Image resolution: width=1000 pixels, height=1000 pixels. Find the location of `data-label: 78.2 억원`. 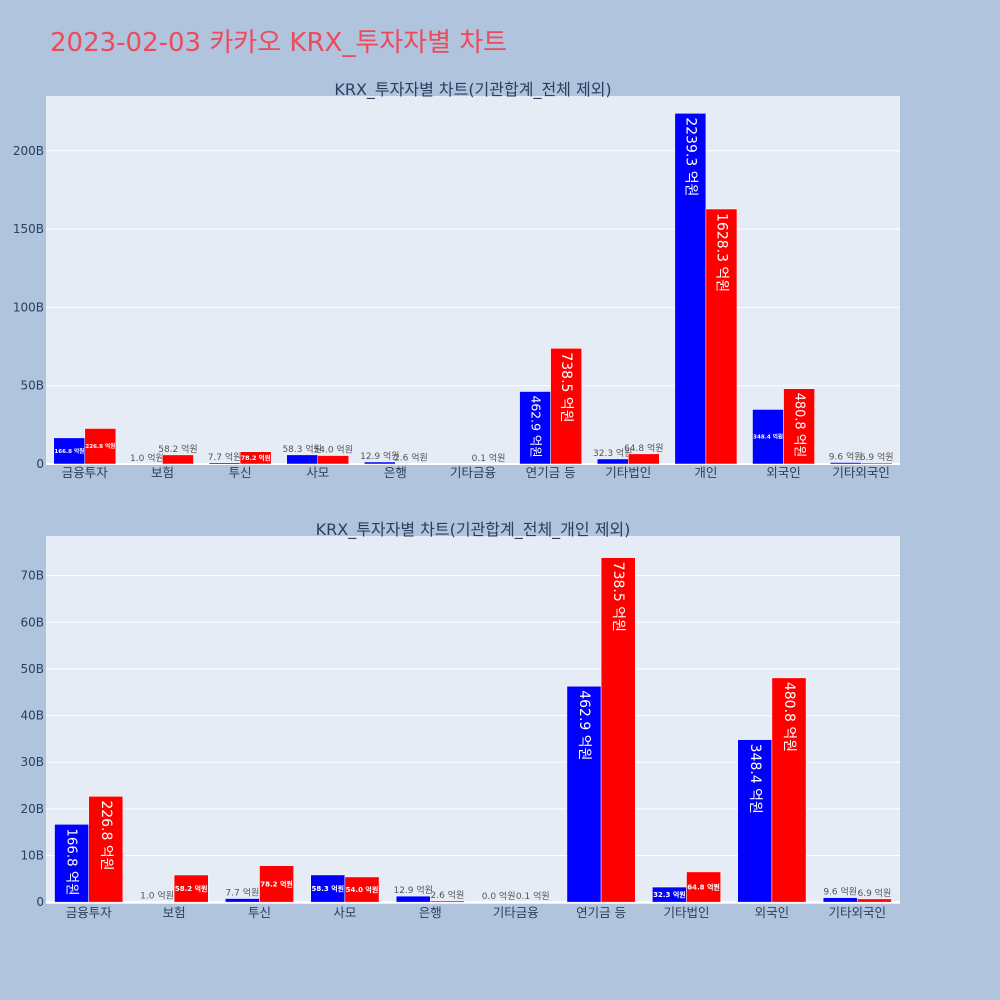

data-label: 78.2 억원 is located at coordinates (256, 457).